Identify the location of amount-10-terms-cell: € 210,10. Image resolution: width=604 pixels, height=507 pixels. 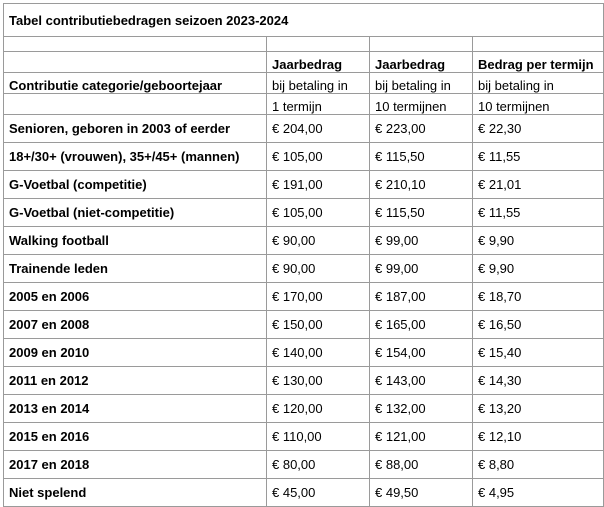
(421, 184).